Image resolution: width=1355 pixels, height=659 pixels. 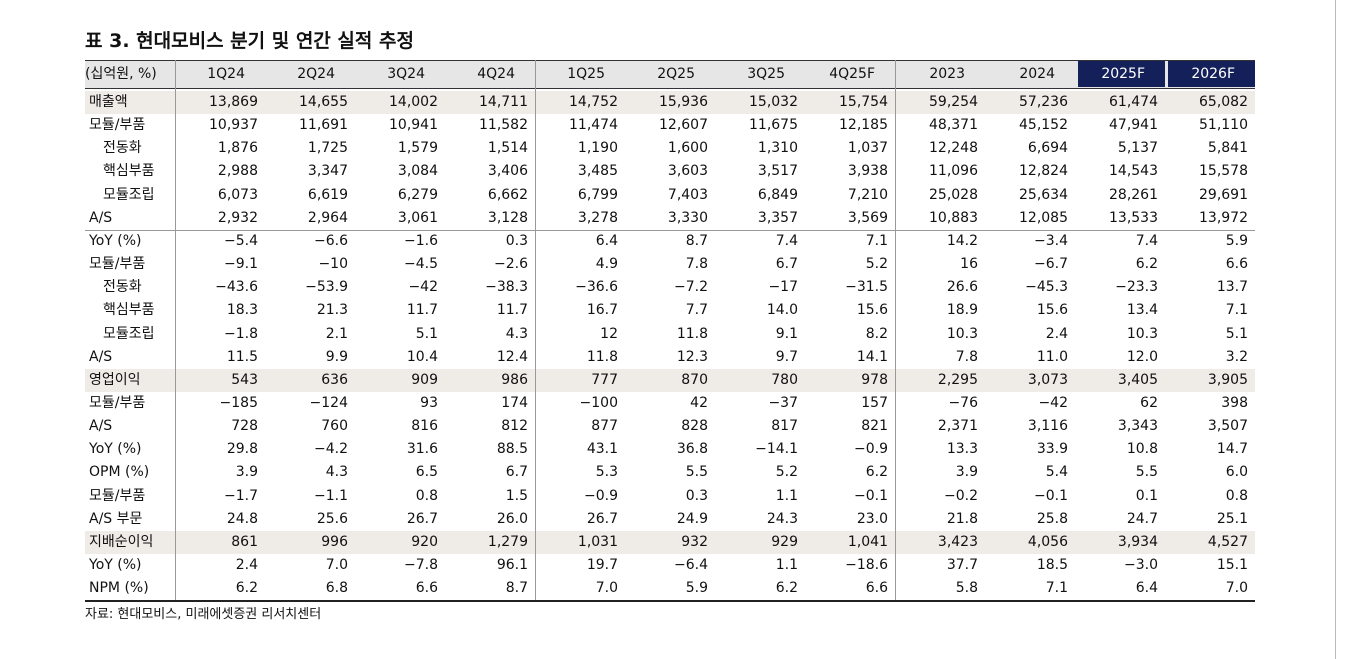 I want to click on cell-value: −3.4, so click(x=1051, y=240).